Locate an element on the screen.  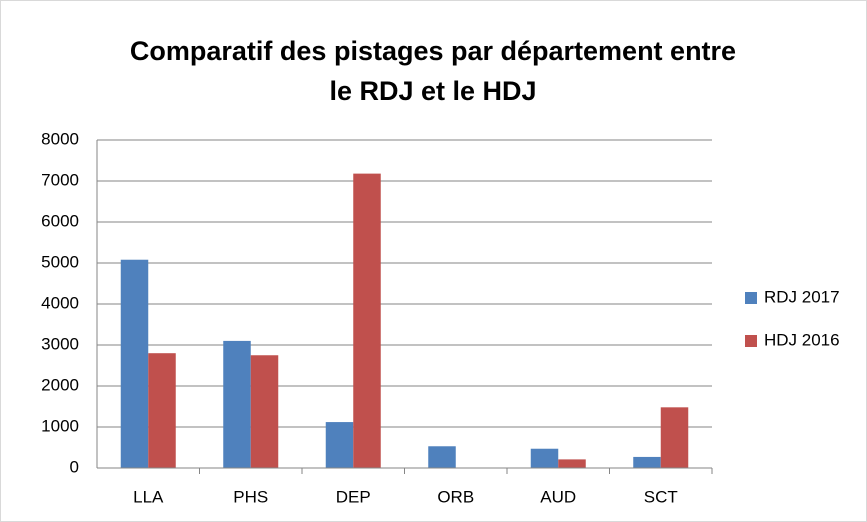
y-tick-label: 1000 is located at coordinates (60, 425).